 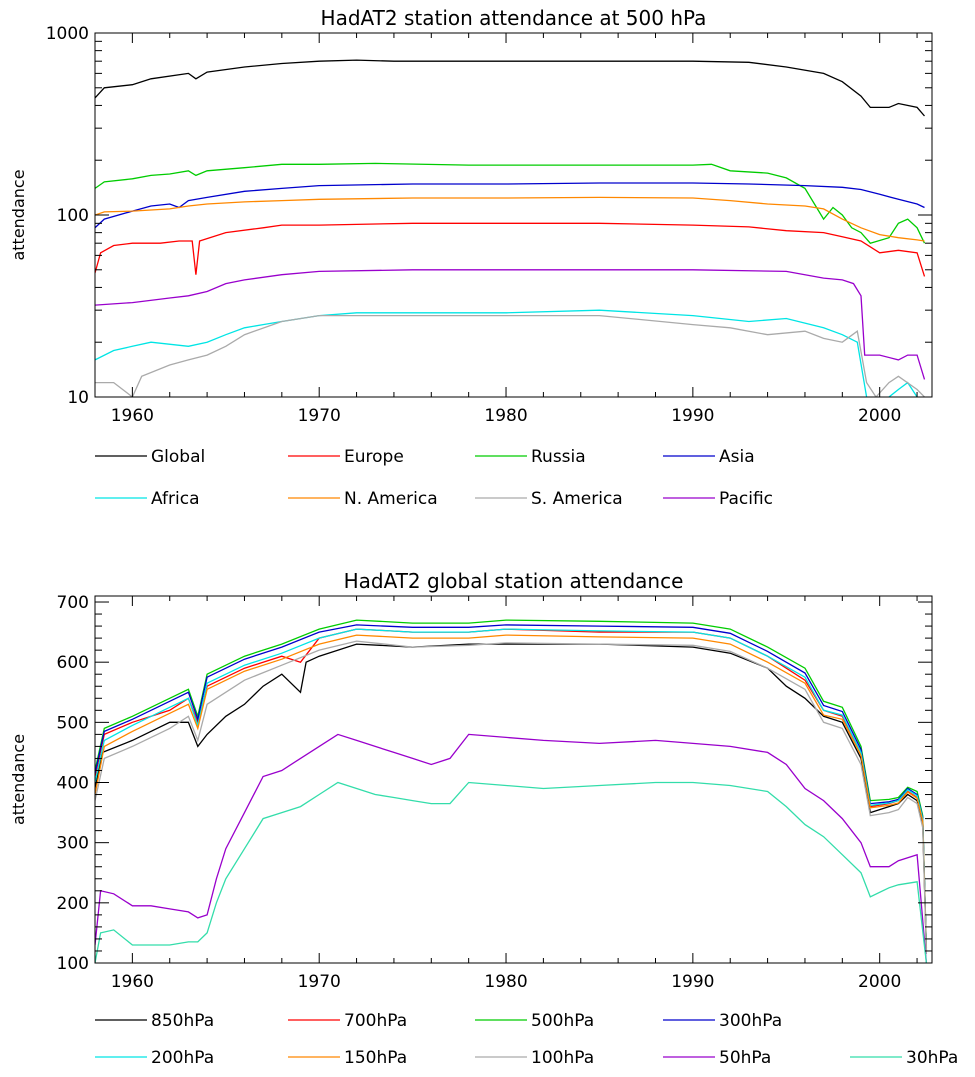 What do you see at coordinates (510, 88) in the screenshot?
I see `series-line-global` at bounding box center [510, 88].